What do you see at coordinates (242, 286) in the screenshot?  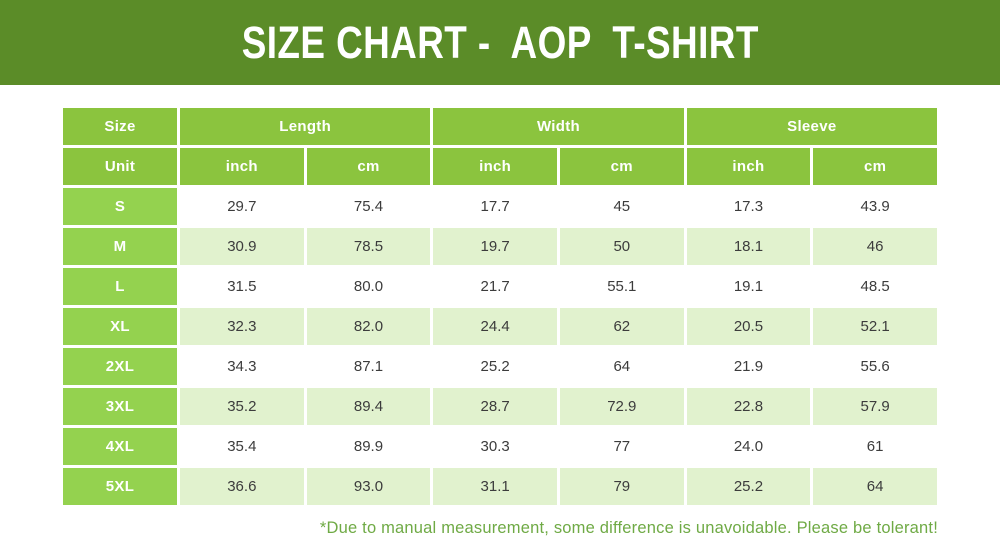 I see `data-cell: 31.5` at bounding box center [242, 286].